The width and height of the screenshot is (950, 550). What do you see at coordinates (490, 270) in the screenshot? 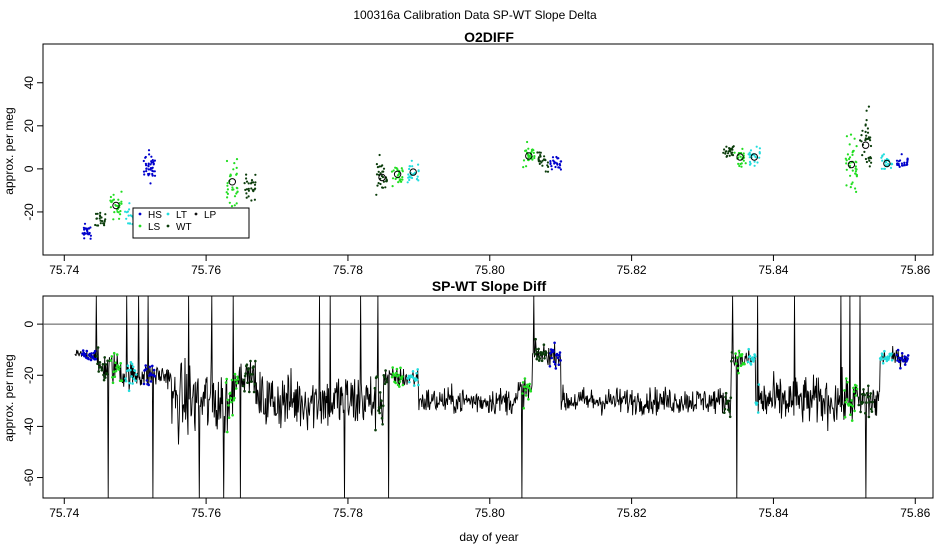
I see `x-tick-label: 75.80` at bounding box center [490, 270].